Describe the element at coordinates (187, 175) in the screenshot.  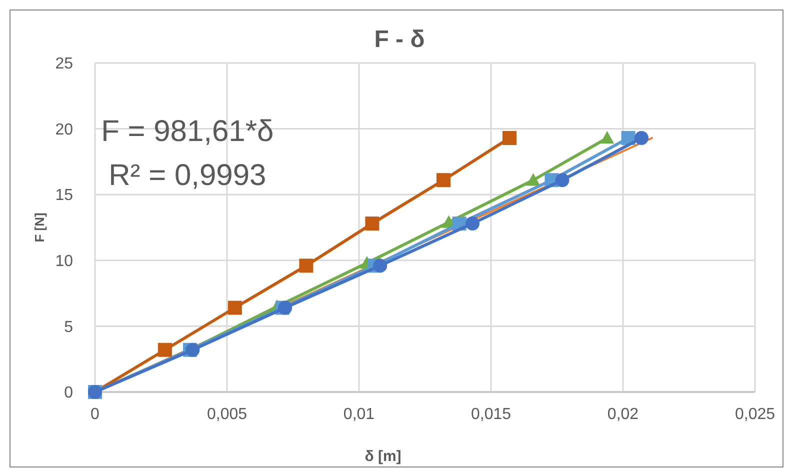
I see `annotation: R² = 0,9993` at that location.